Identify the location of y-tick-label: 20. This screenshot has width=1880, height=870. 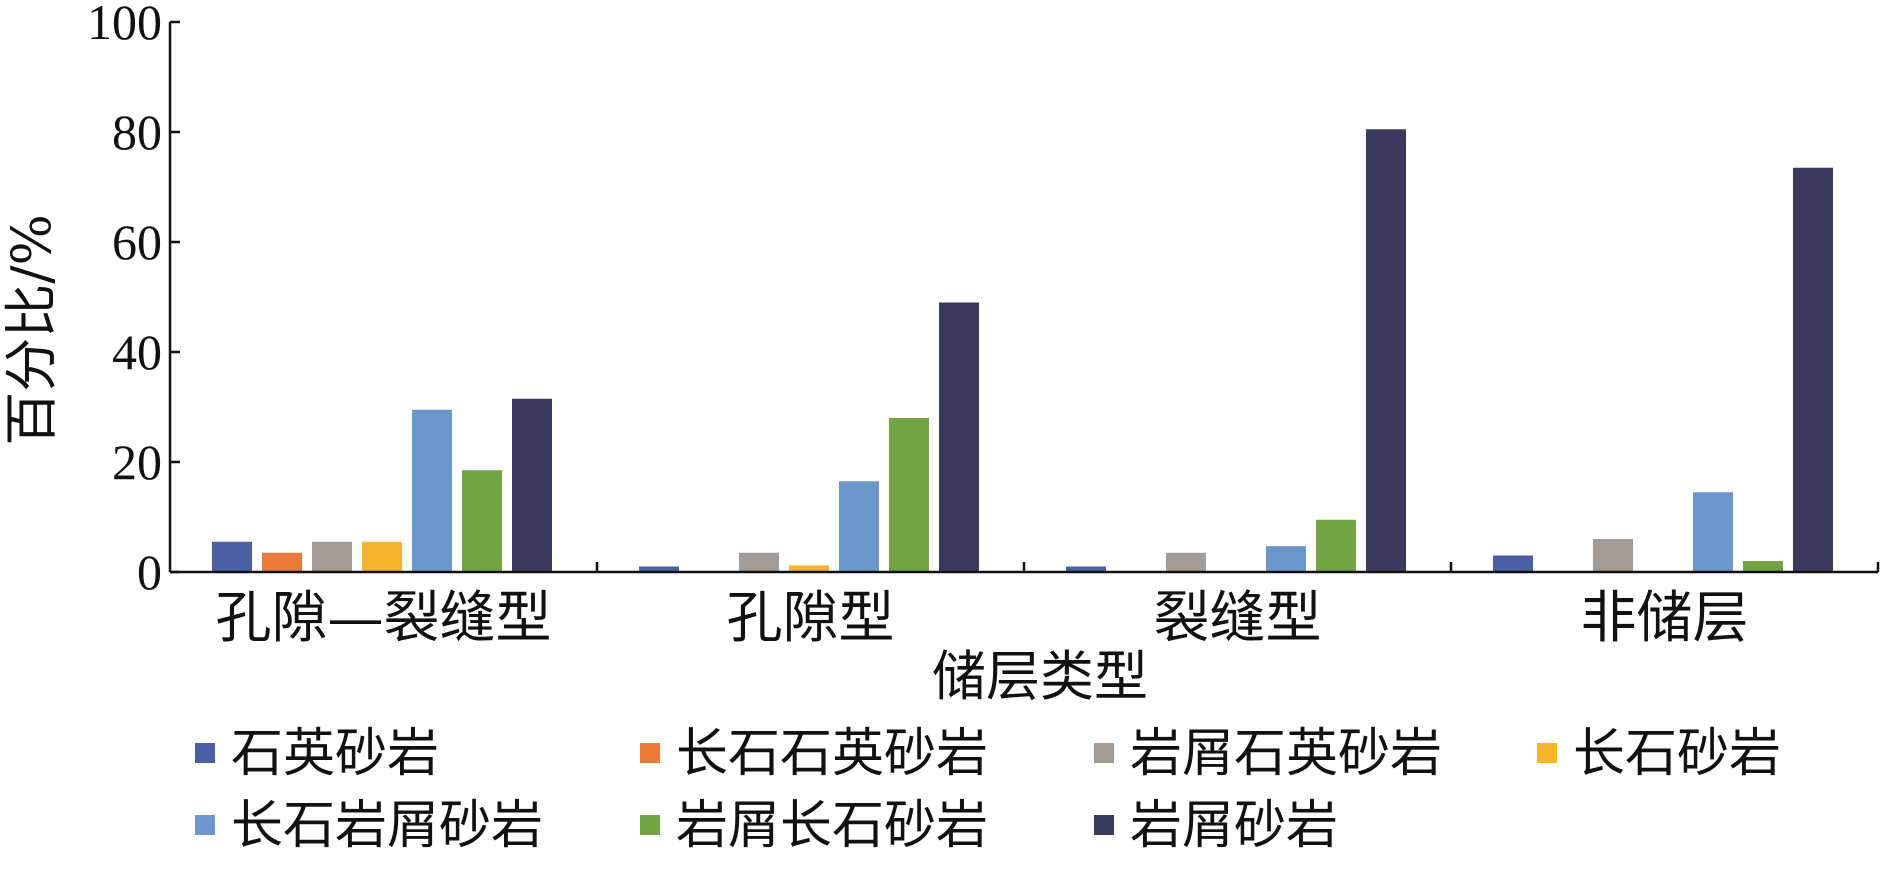
(137, 462).